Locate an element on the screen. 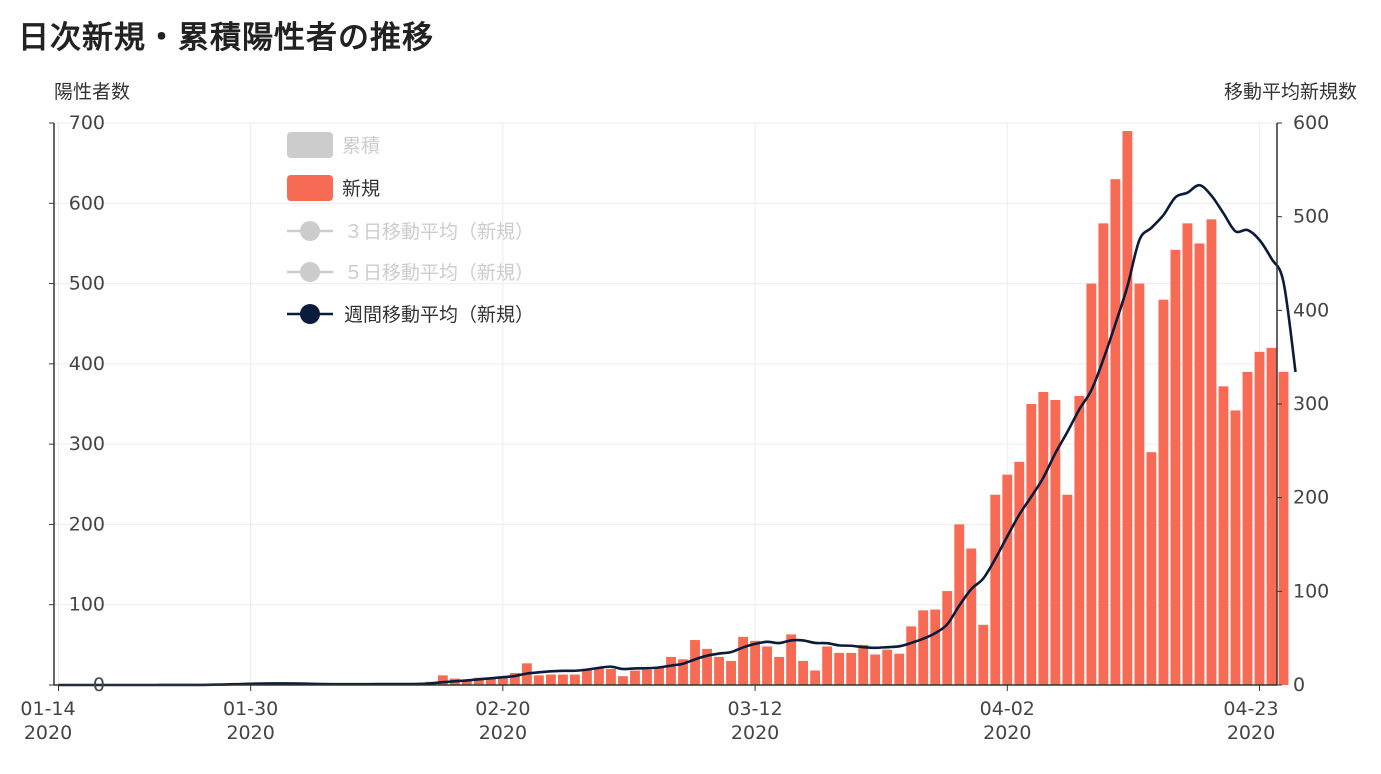 The width and height of the screenshot is (1381, 774). legend-item: 週間移動平均（新規） is located at coordinates (410, 315).